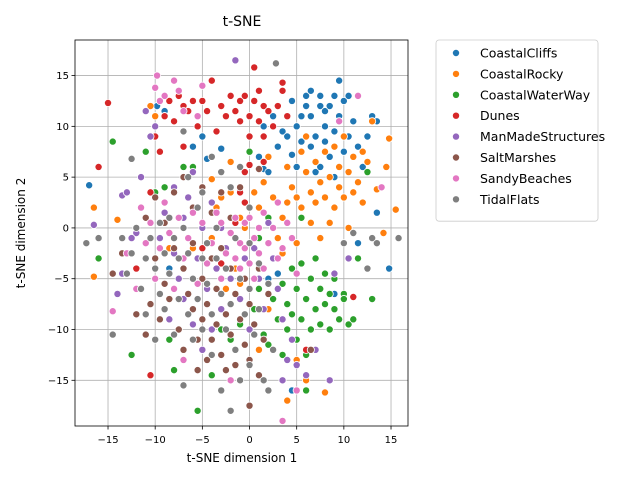 This screenshot has height=484, width=640. I want to click on legend-box, so click(517, 130).